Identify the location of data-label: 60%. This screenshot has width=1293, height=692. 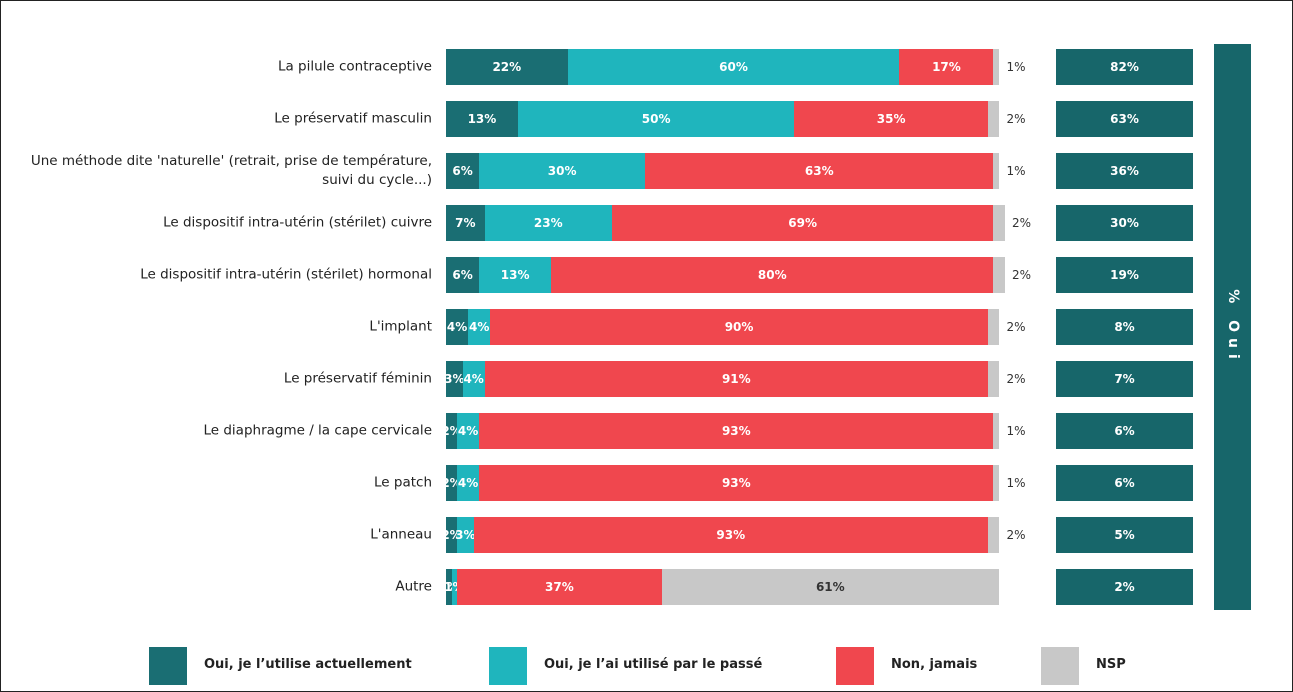
(733, 67).